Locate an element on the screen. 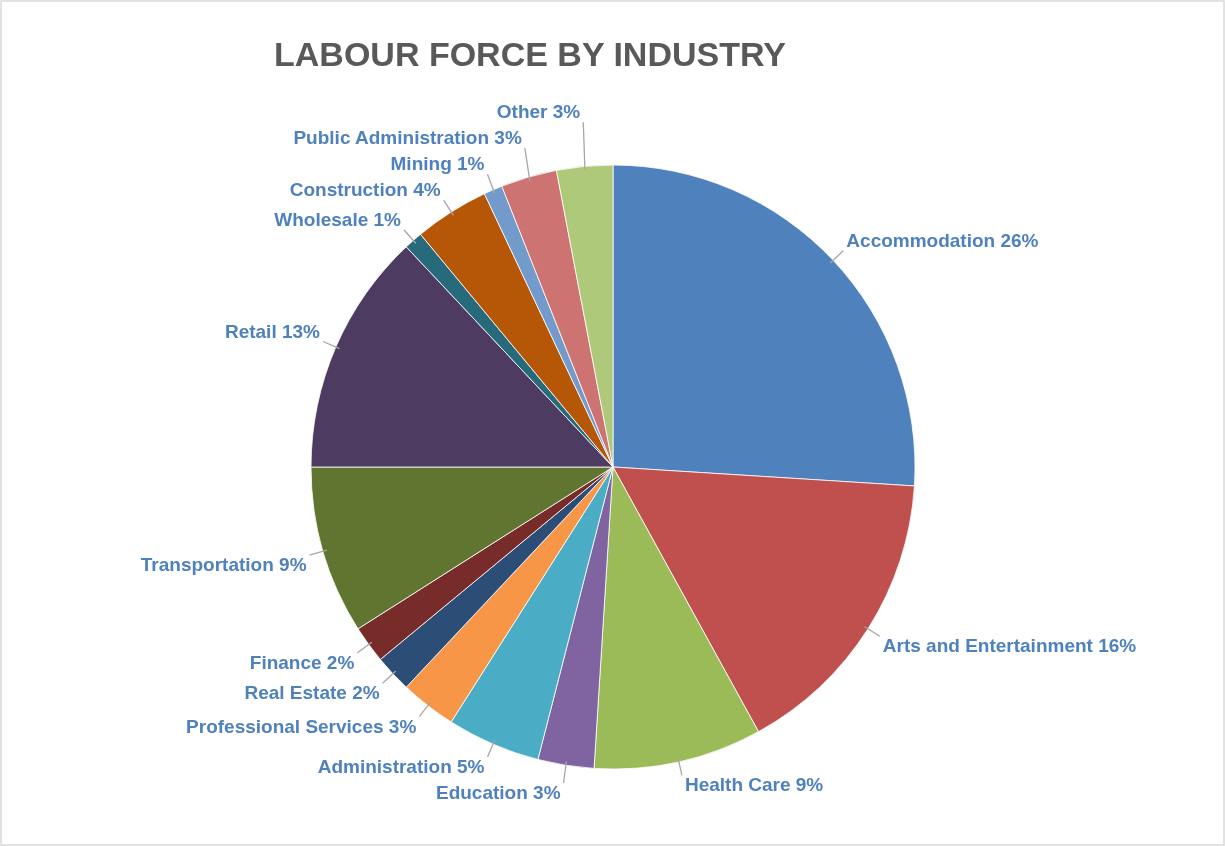  chart-title: LABOUR FORCE BY INDUSTRY is located at coordinates (530, 54).